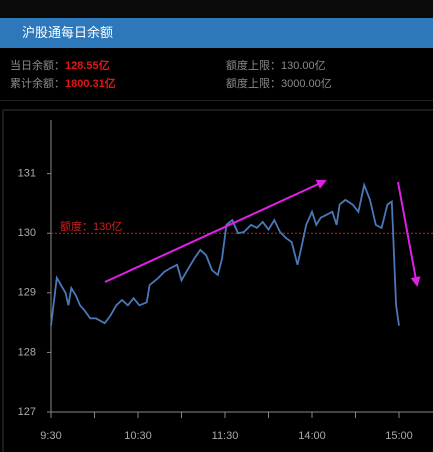 The width and height of the screenshot is (433, 452). What do you see at coordinates (27, 293) in the screenshot?
I see `y-tick-label: 129` at bounding box center [27, 293].